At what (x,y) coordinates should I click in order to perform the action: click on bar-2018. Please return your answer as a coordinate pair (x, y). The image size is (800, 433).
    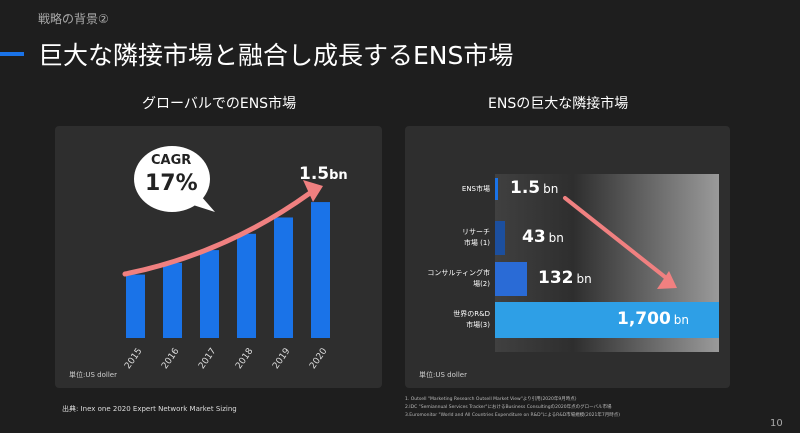
    Looking at the image, I should click on (246, 285).